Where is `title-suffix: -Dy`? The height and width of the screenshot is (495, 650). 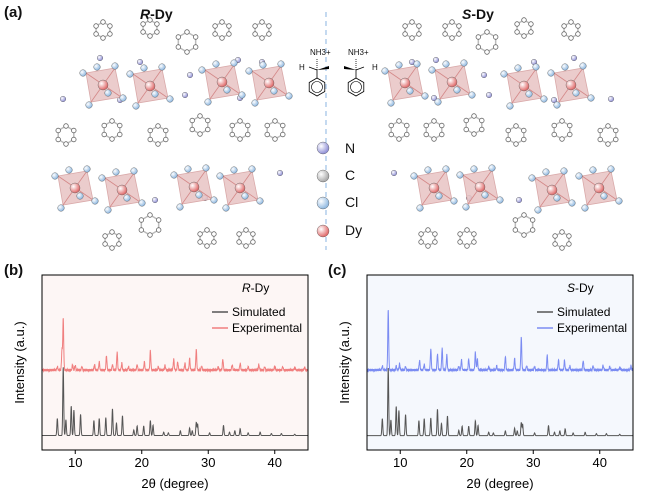 title-suffix: -Dy is located at coordinates (161, 14).